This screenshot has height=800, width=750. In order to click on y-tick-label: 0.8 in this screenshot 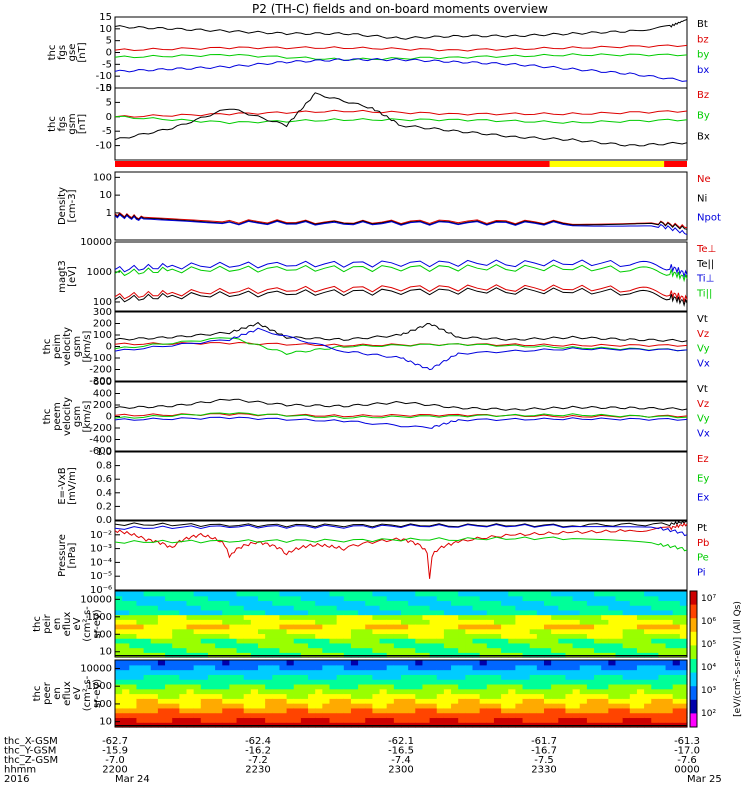, I will do `click(104, 466)`.